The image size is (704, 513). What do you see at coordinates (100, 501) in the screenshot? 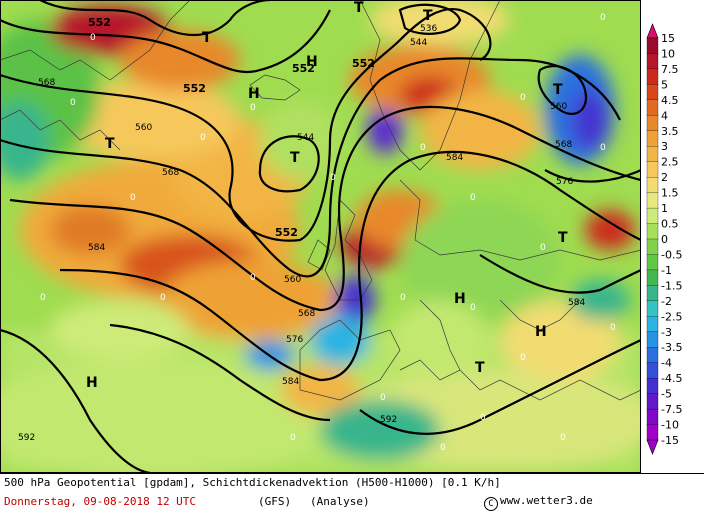
I see `valid-time: Donnerstag, 09-08-2018 12 UTC` at bounding box center [100, 501].